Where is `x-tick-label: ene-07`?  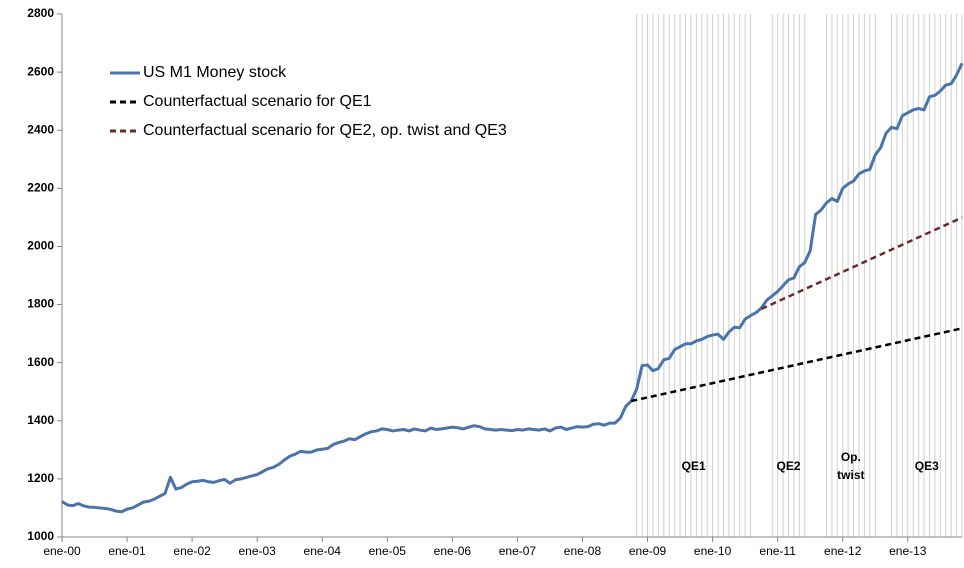
x-tick-label: ene-07 is located at coordinates (518, 551).